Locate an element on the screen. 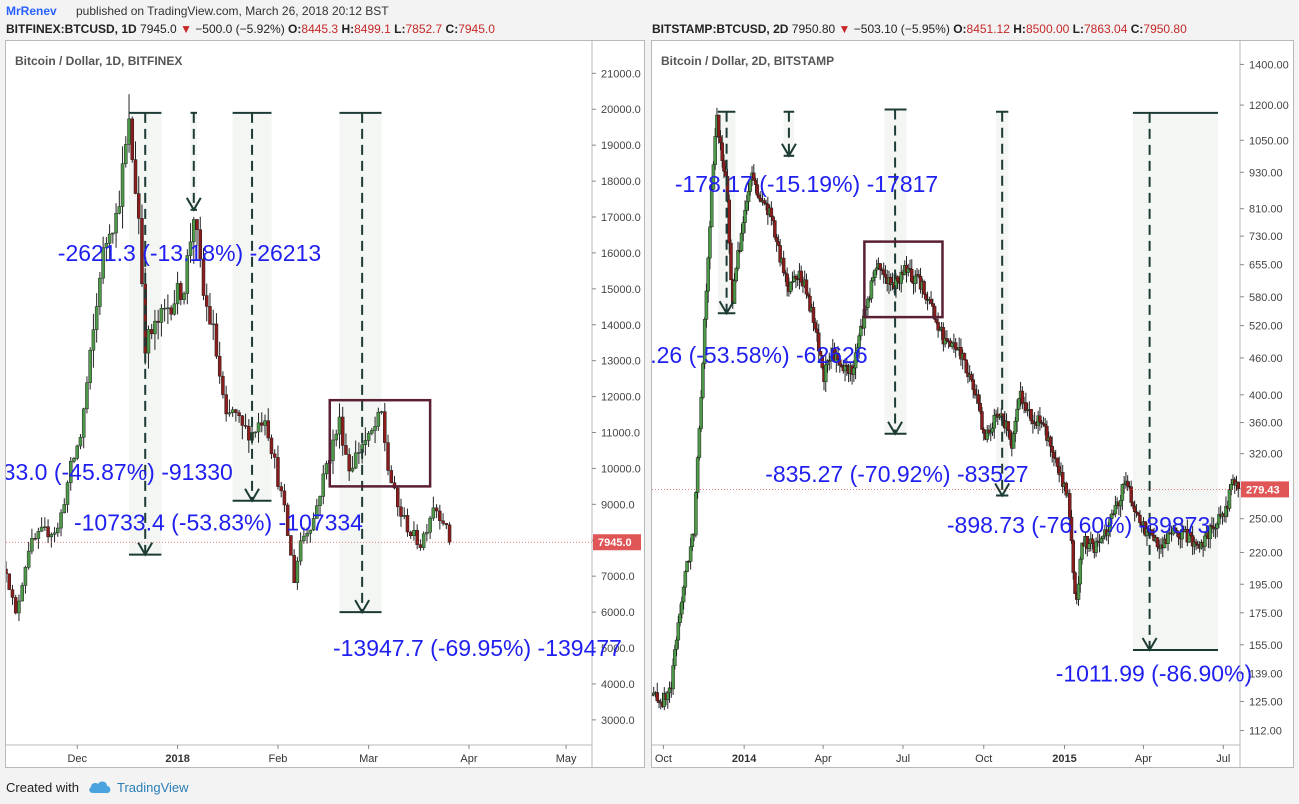 This screenshot has height=804, width=1299. measure-label: .33.0 (-45.87%) -91330 is located at coordinates (119, 472).